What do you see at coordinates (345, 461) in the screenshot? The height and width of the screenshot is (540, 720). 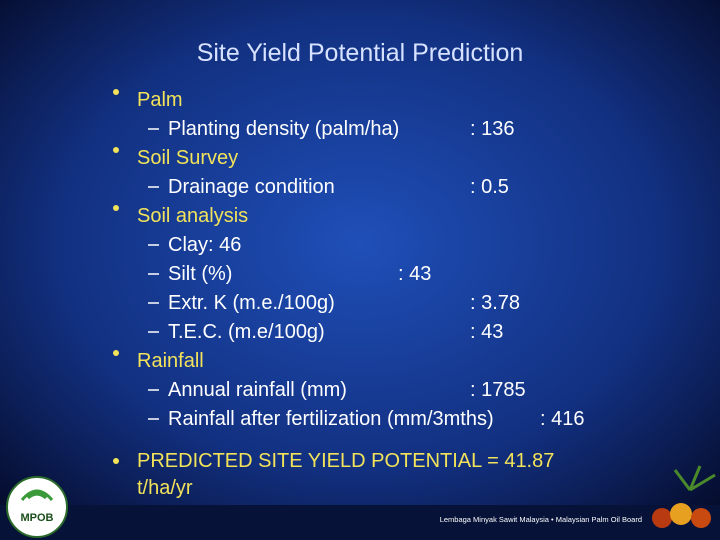 I see `result-line: PREDICTED SITE YIELD POTENTIAL = 41.87` at bounding box center [345, 461].